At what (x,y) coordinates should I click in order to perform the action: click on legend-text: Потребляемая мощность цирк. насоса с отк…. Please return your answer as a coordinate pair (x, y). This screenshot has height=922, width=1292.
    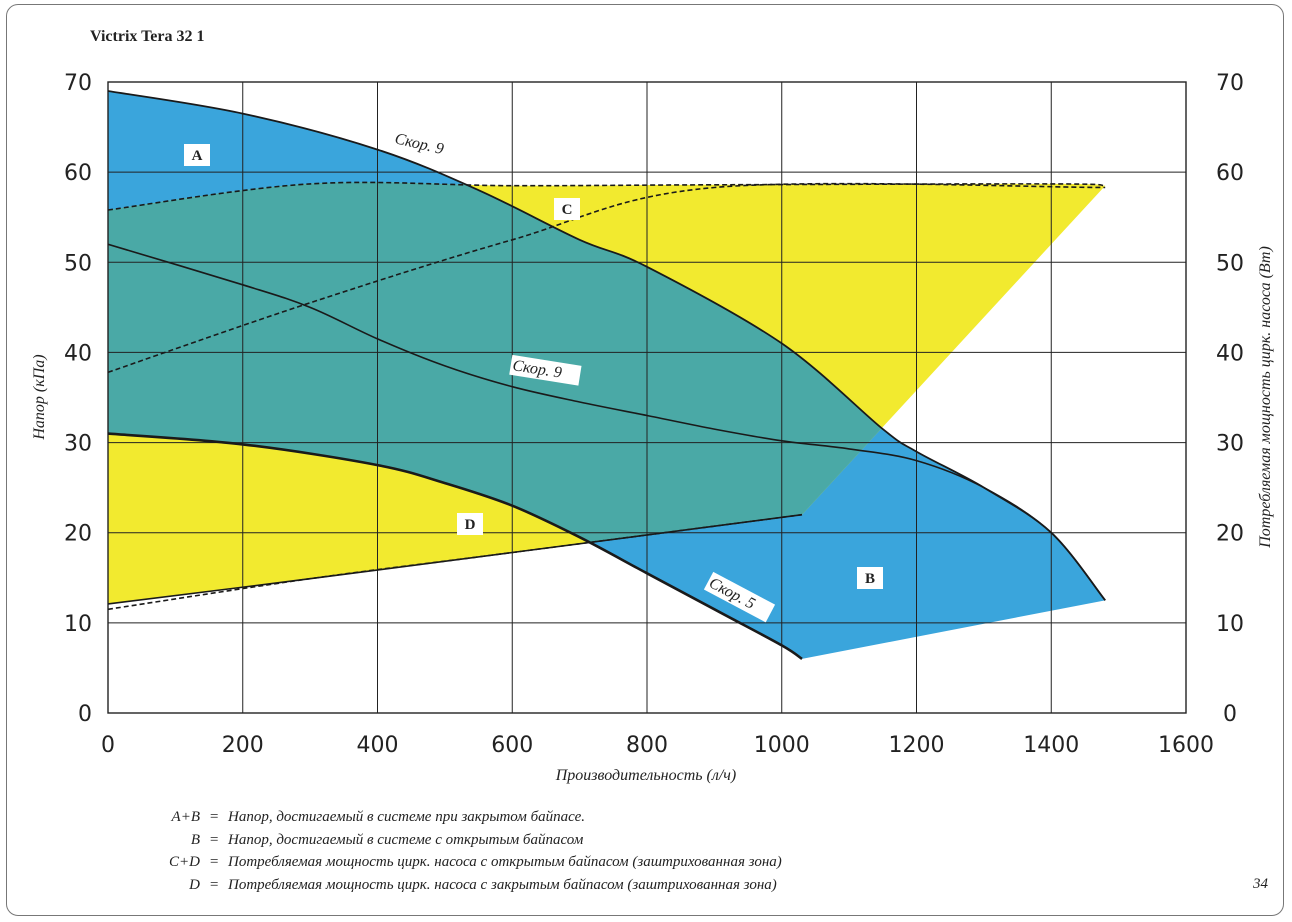
    Looking at the image, I should click on (505, 862).